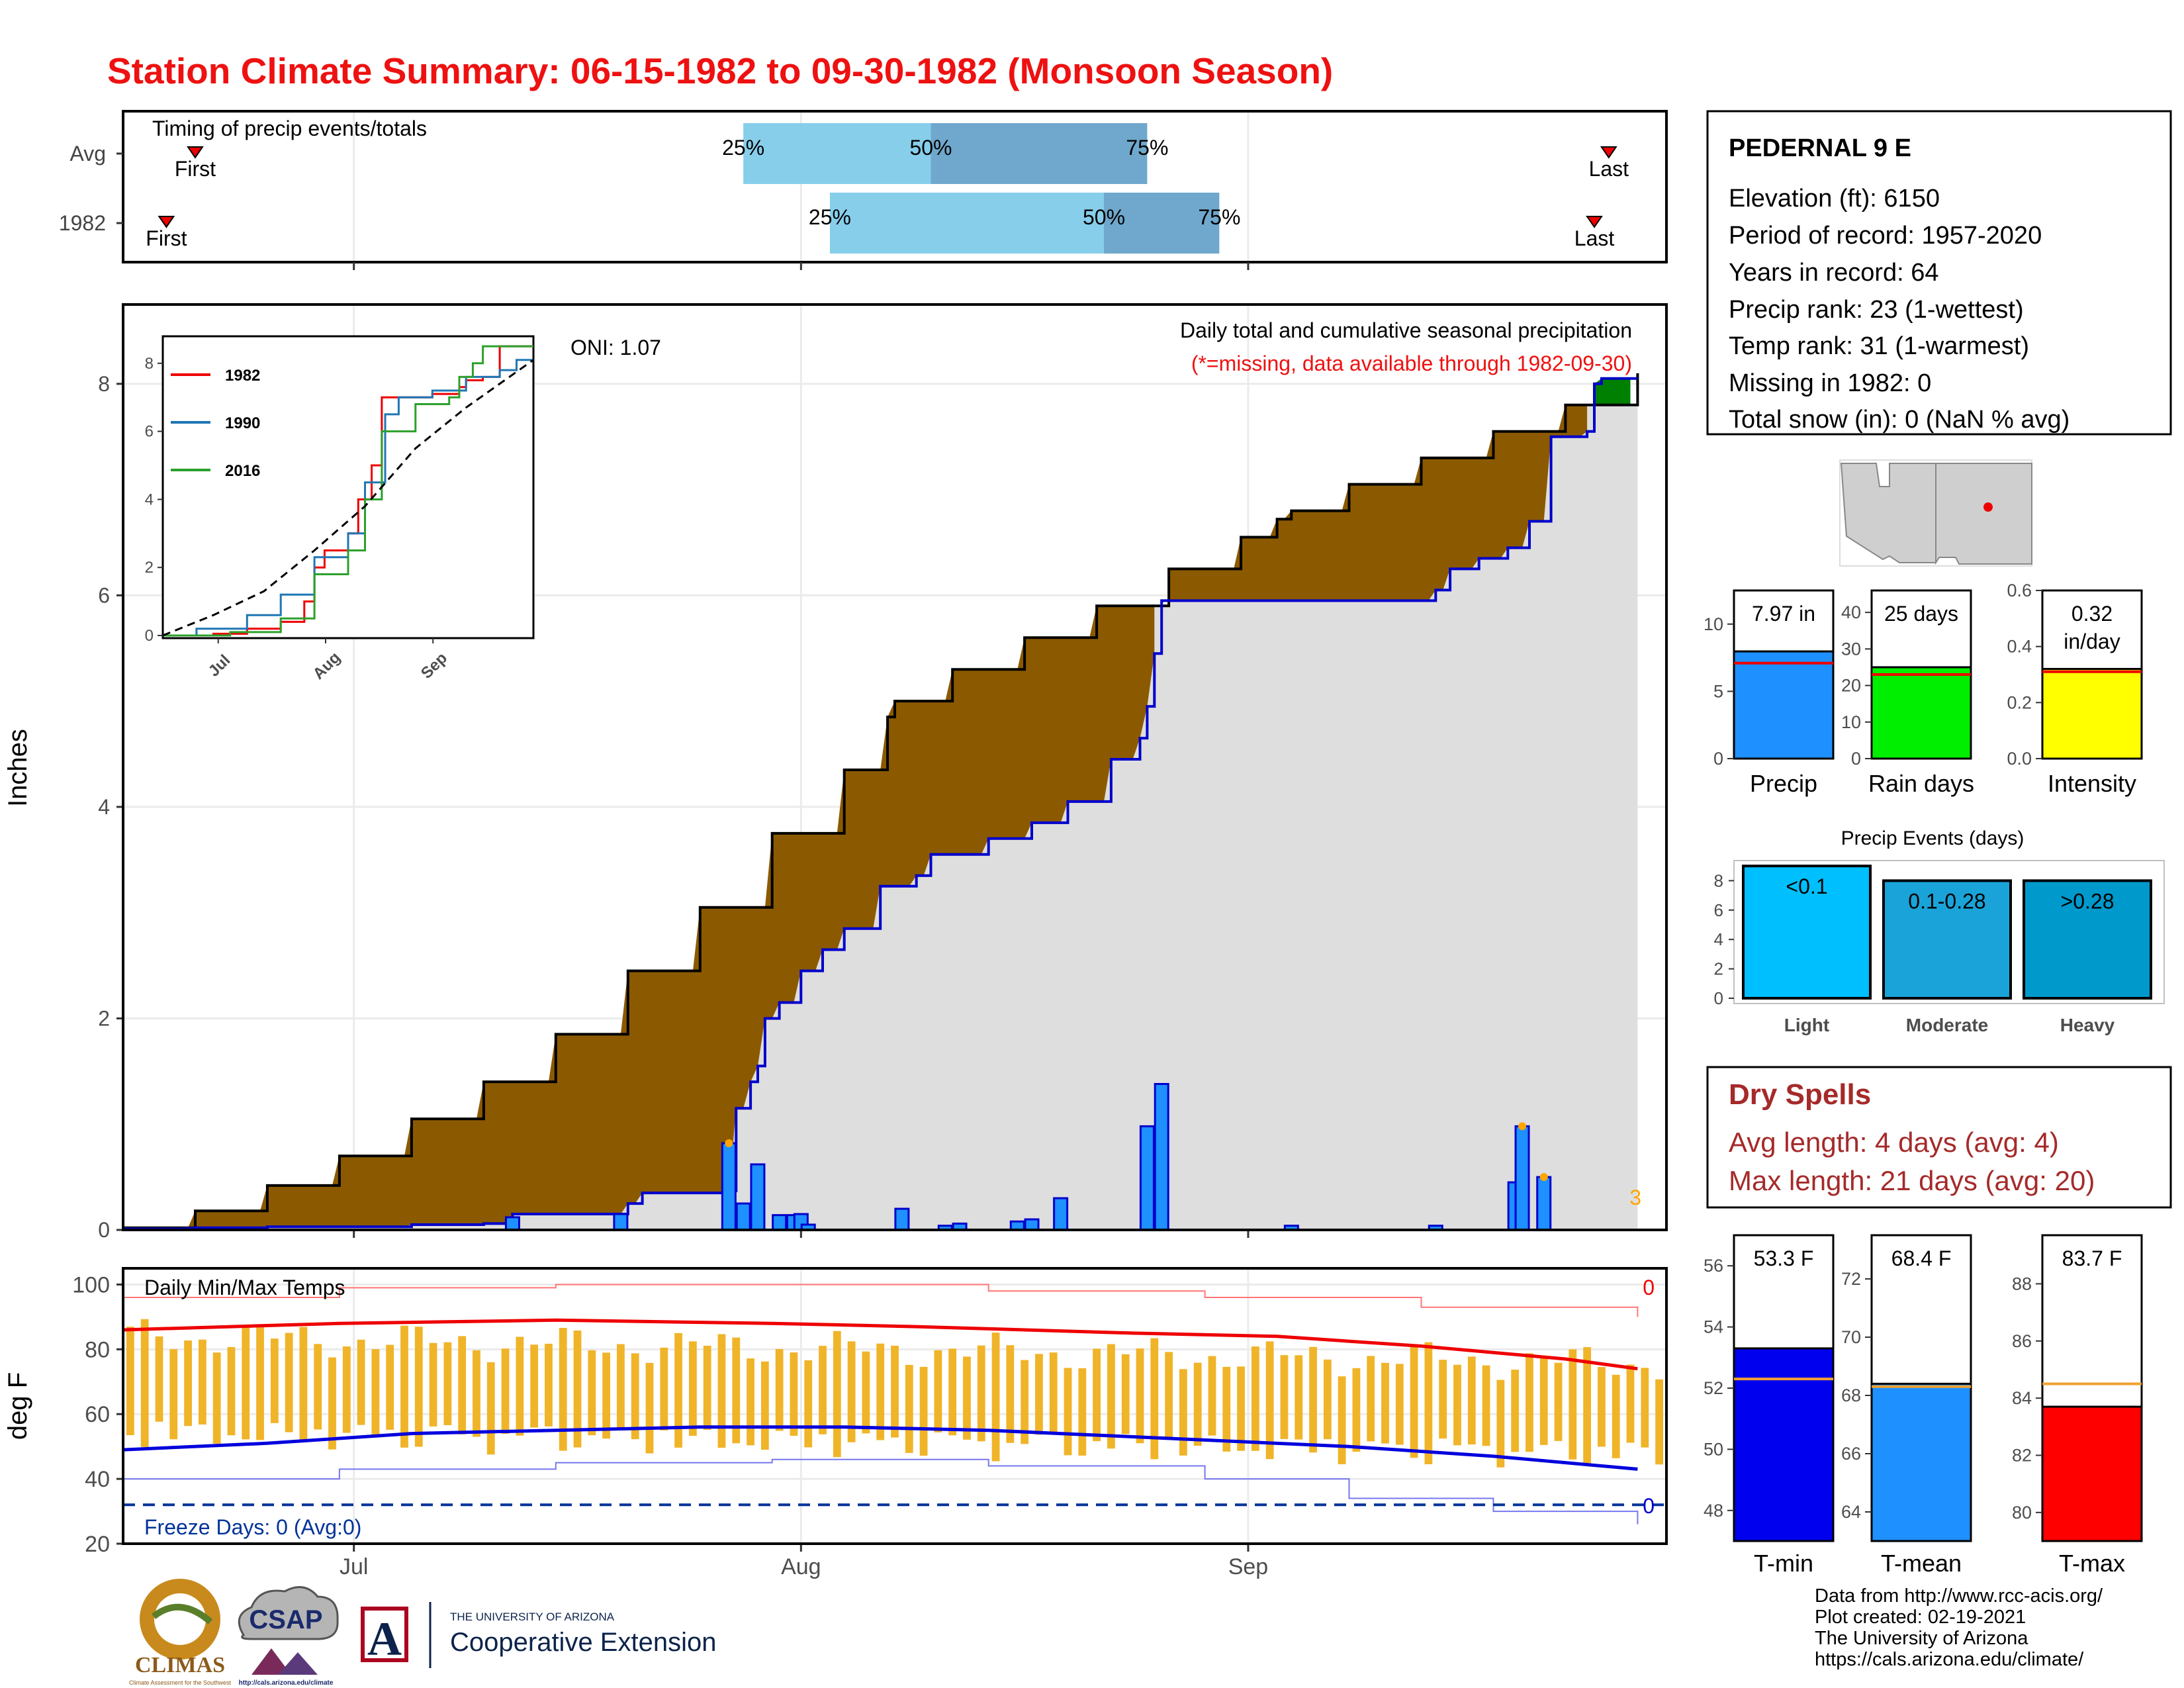  Describe the element at coordinates (1947, 939) in the screenshot. I see `events-bar-Moderate` at that location.